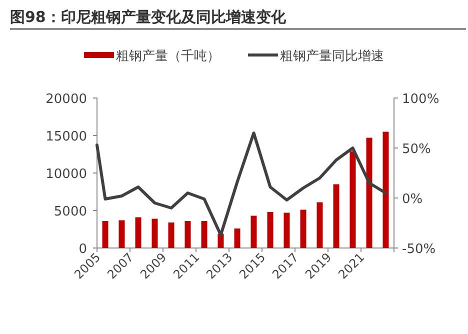 The image size is (468, 334). Describe the element at coordinates (168, 56) in the screenshot. I see `legend-label: 粗钢产量（千吨）` at that location.